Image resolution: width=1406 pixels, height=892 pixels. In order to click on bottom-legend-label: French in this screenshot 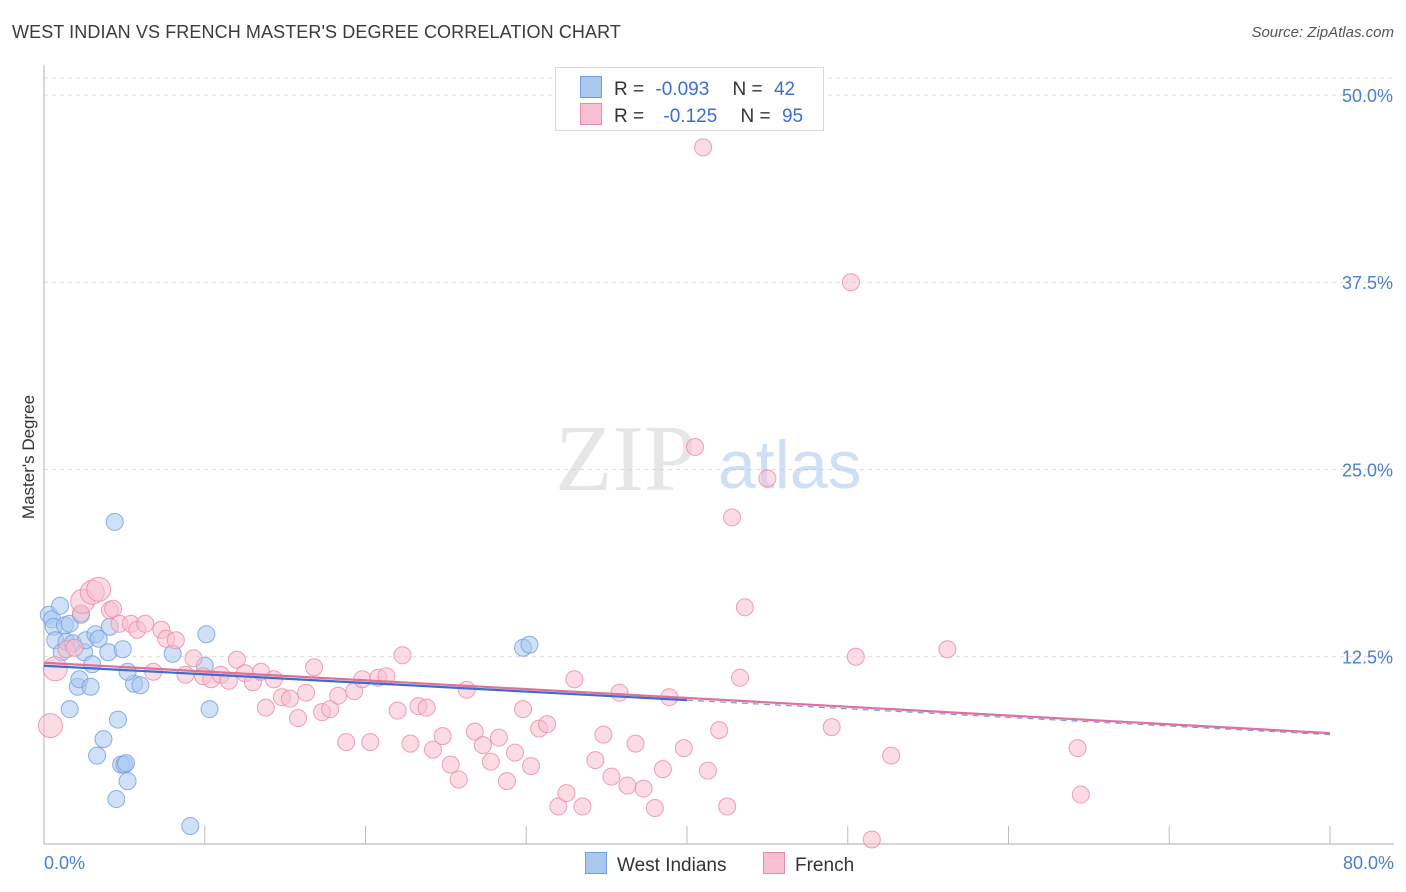, I will do `click(825, 865)`.